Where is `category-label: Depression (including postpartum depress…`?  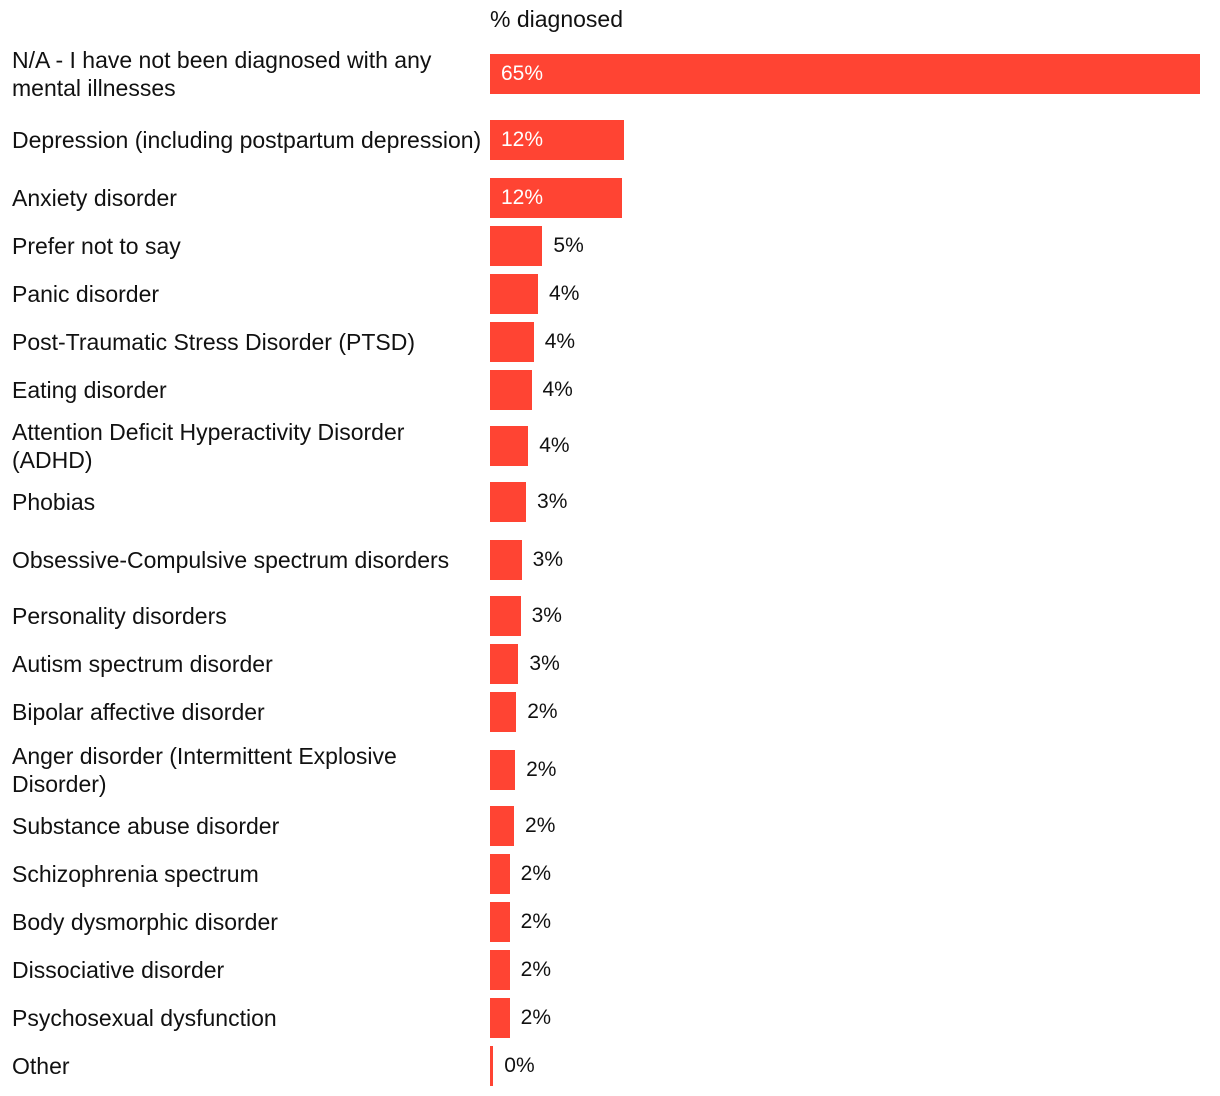 category-label: Depression (including postpartum depress… is located at coordinates (247, 140).